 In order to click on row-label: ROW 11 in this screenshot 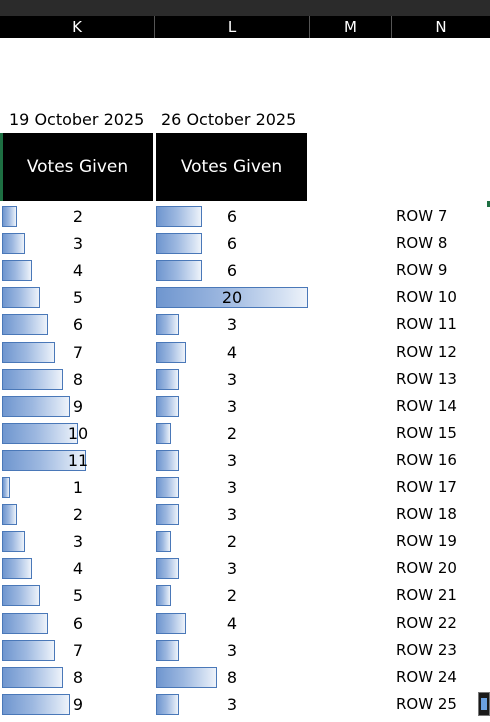, I will do `click(426, 324)`.